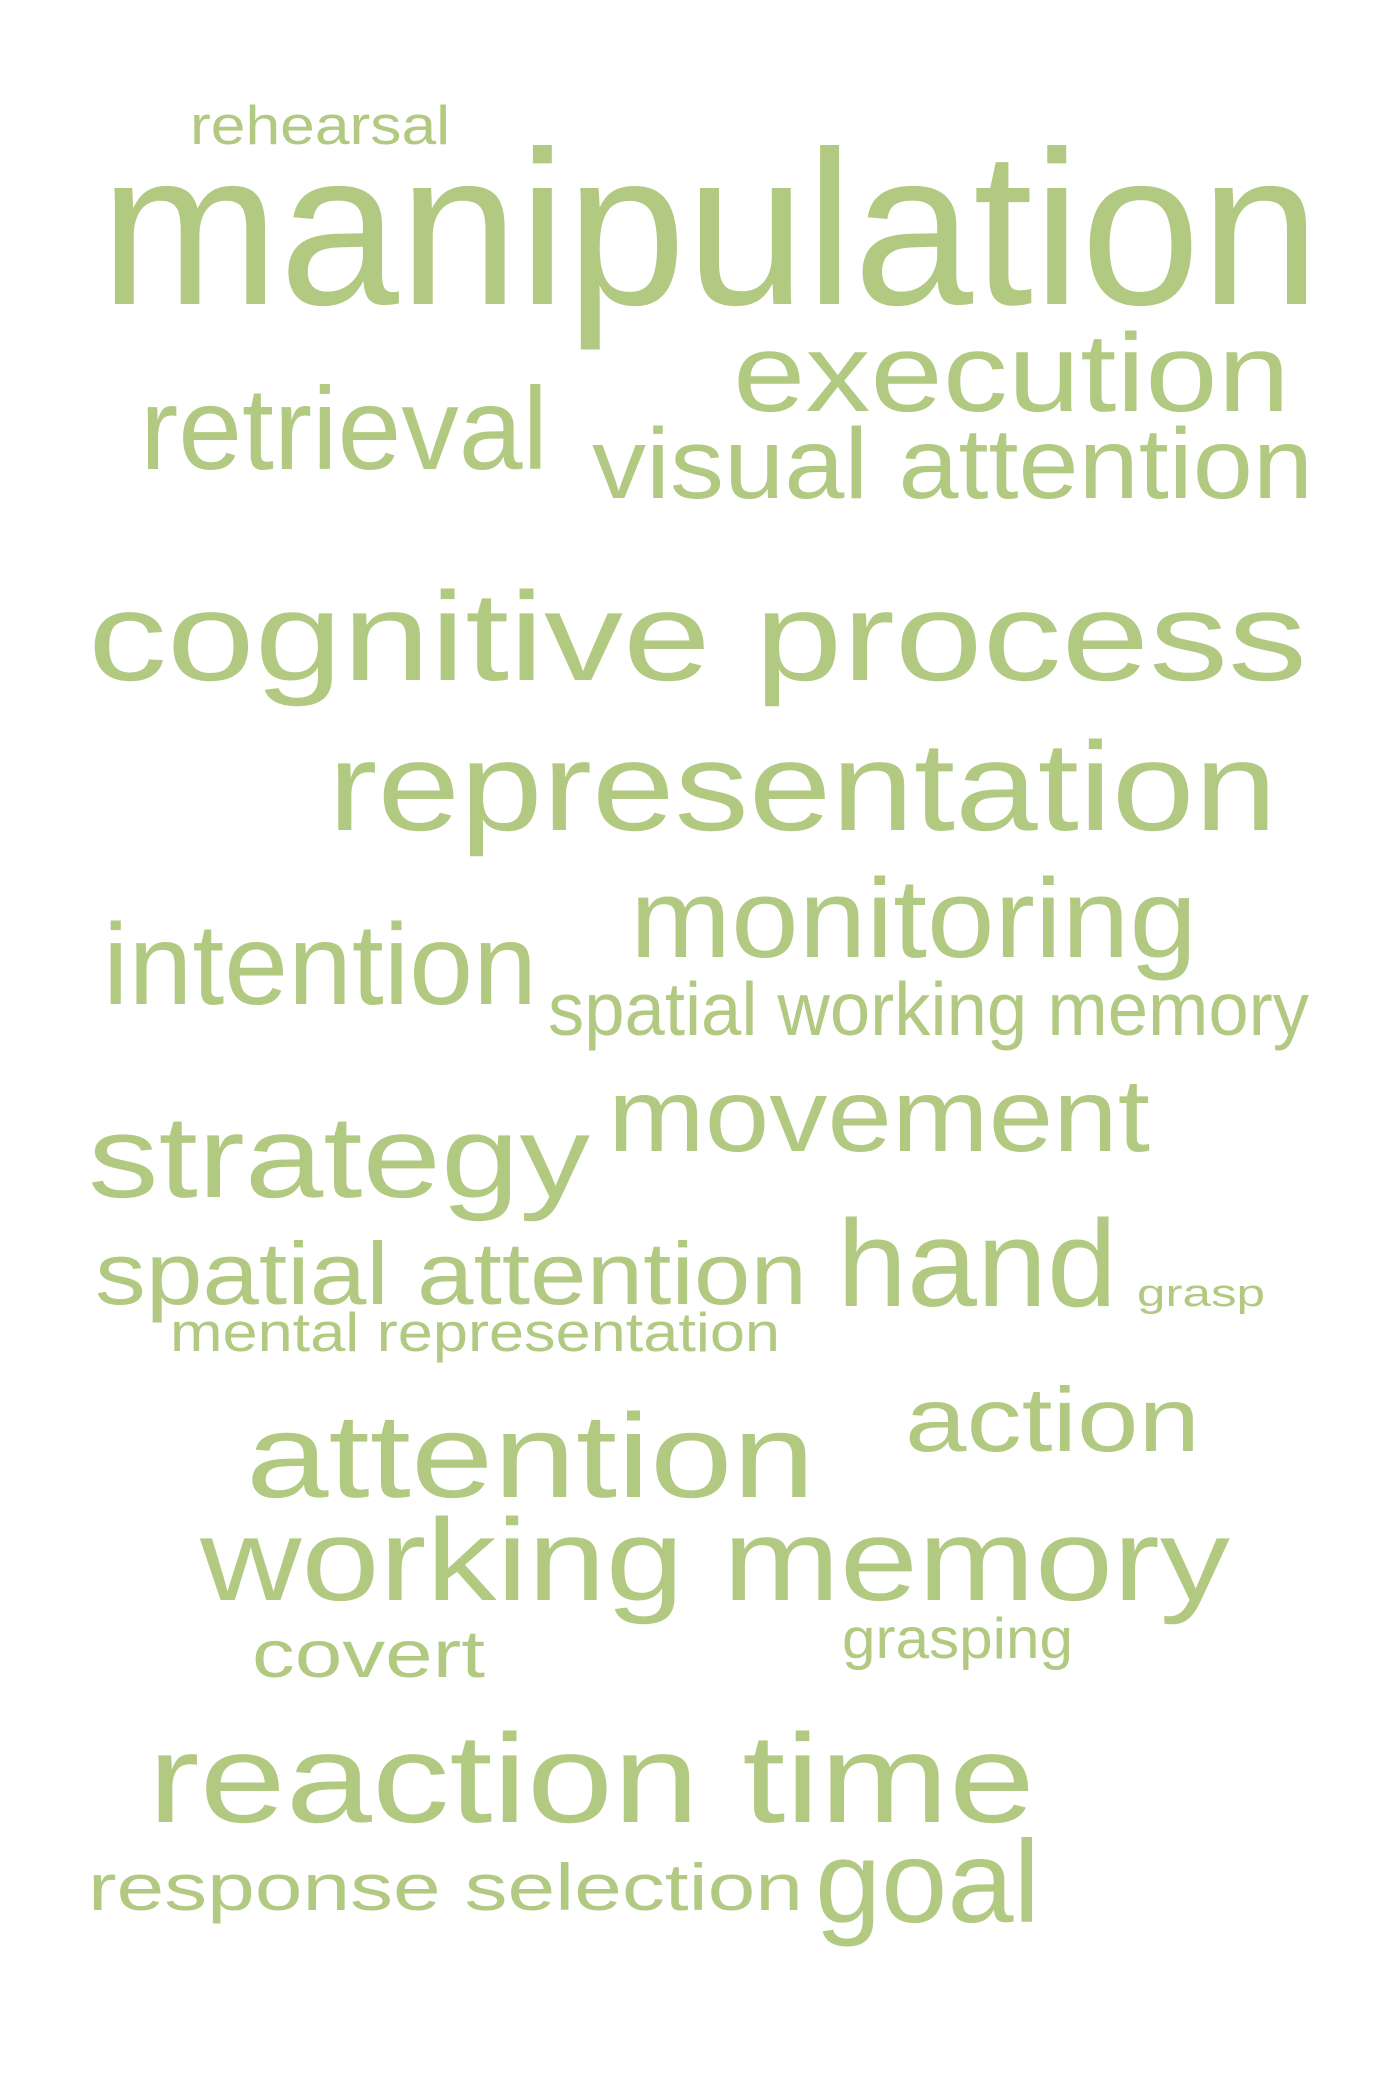 Image resolution: width=1400 pixels, height=2076 pixels. Describe the element at coordinates (913, 918) in the screenshot. I see `word-monitoring: monitoring` at that location.